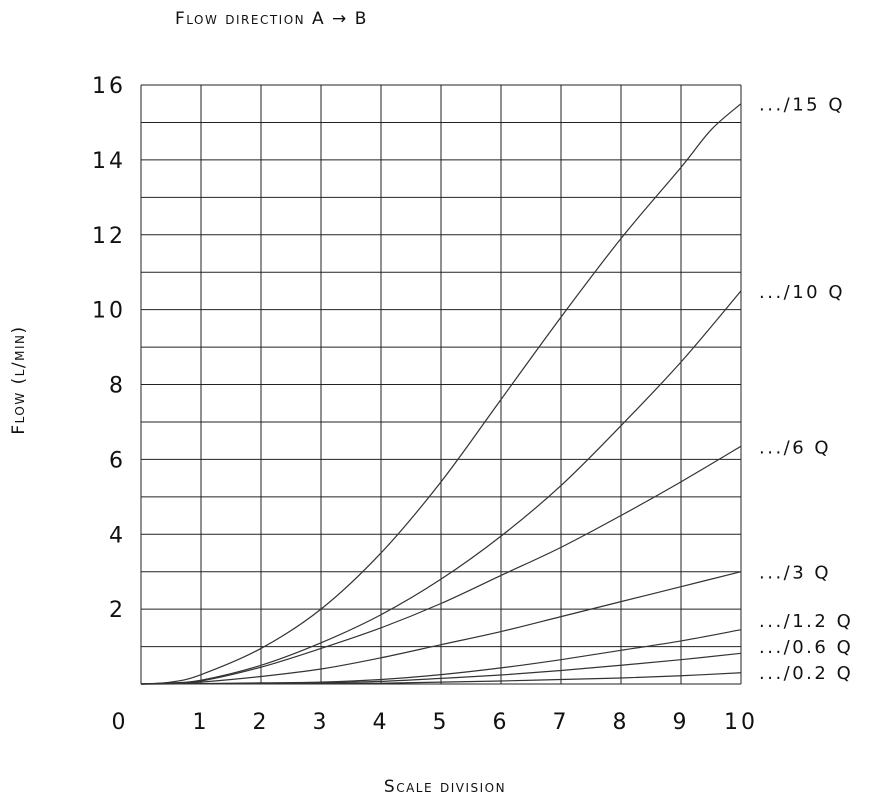  I want to click on y-tick-label: 8, so click(117, 386).